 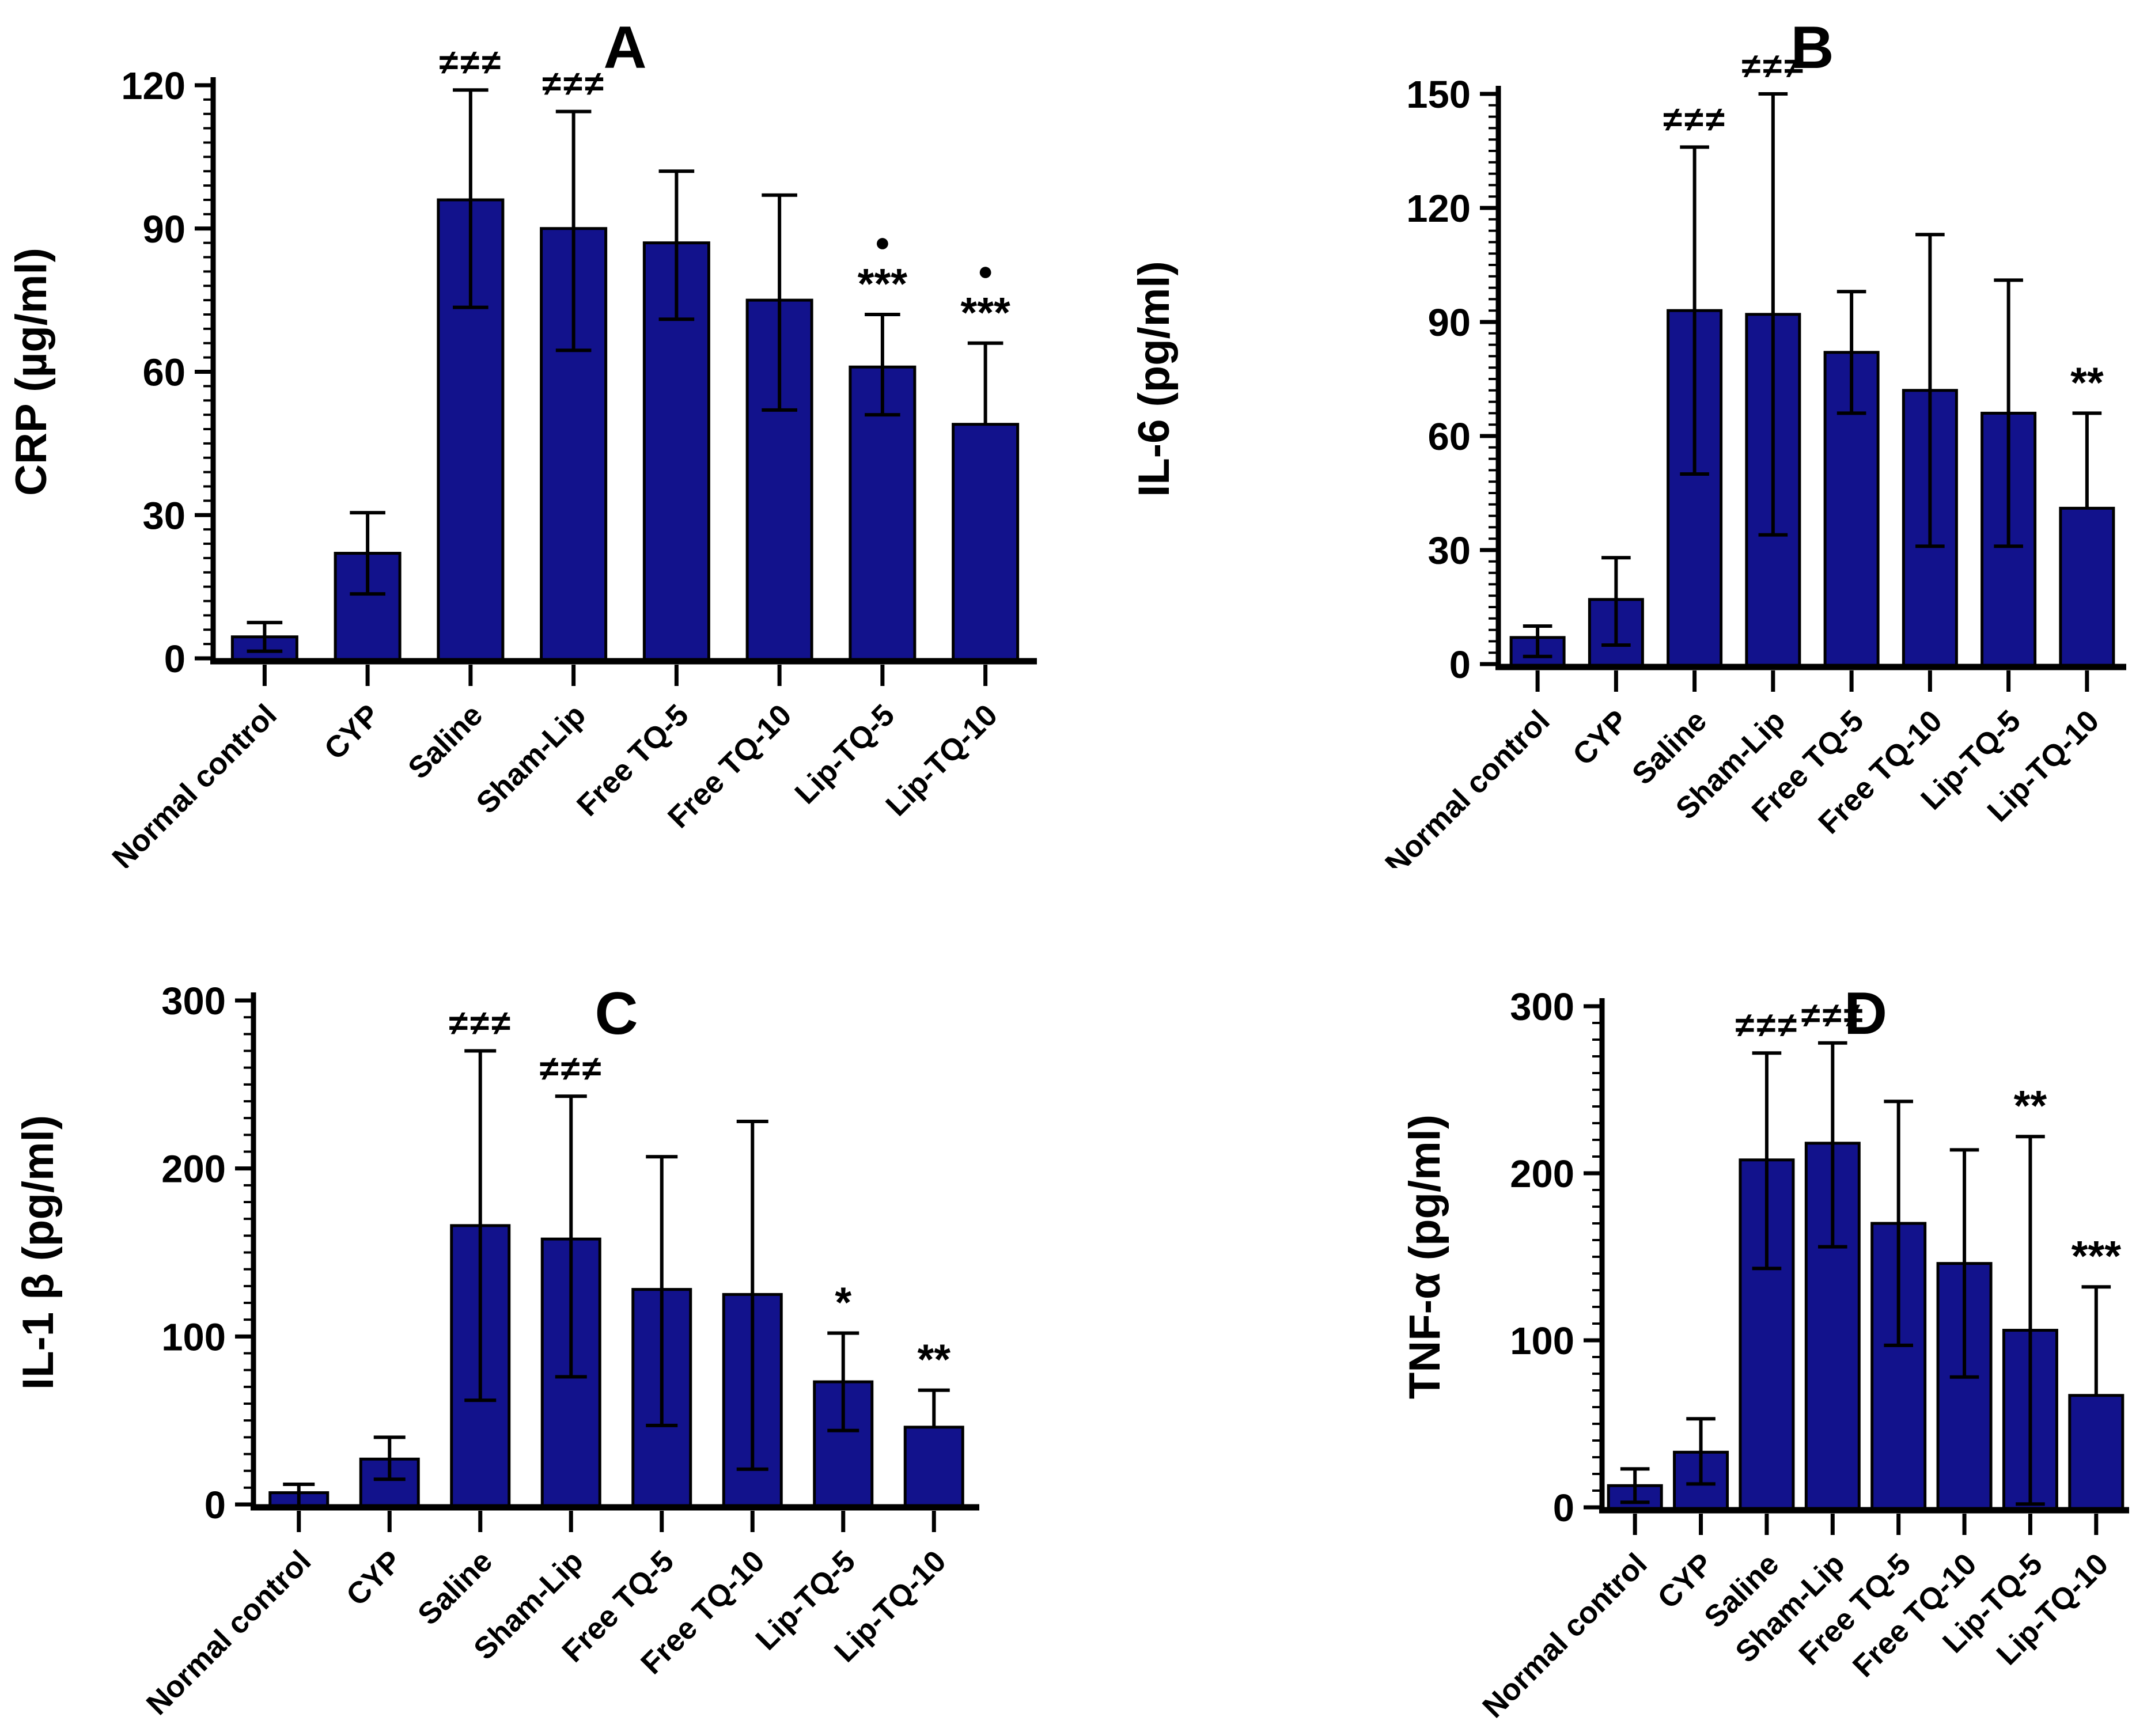 I want to click on panel-title: A, so click(x=624, y=48).